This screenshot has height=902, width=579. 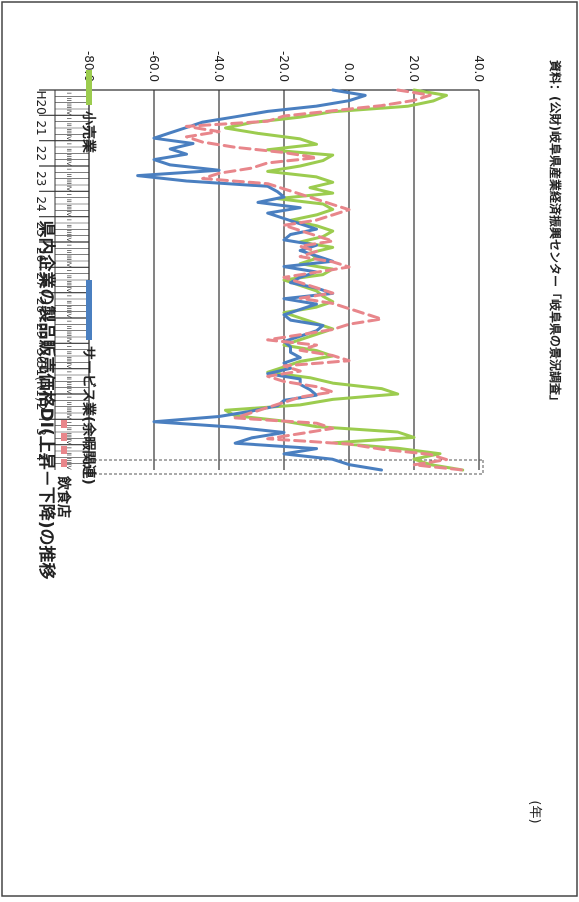 What do you see at coordinates (63, 496) in the screenshot?
I see `legend-label-2: 飲食店` at bounding box center [63, 496].